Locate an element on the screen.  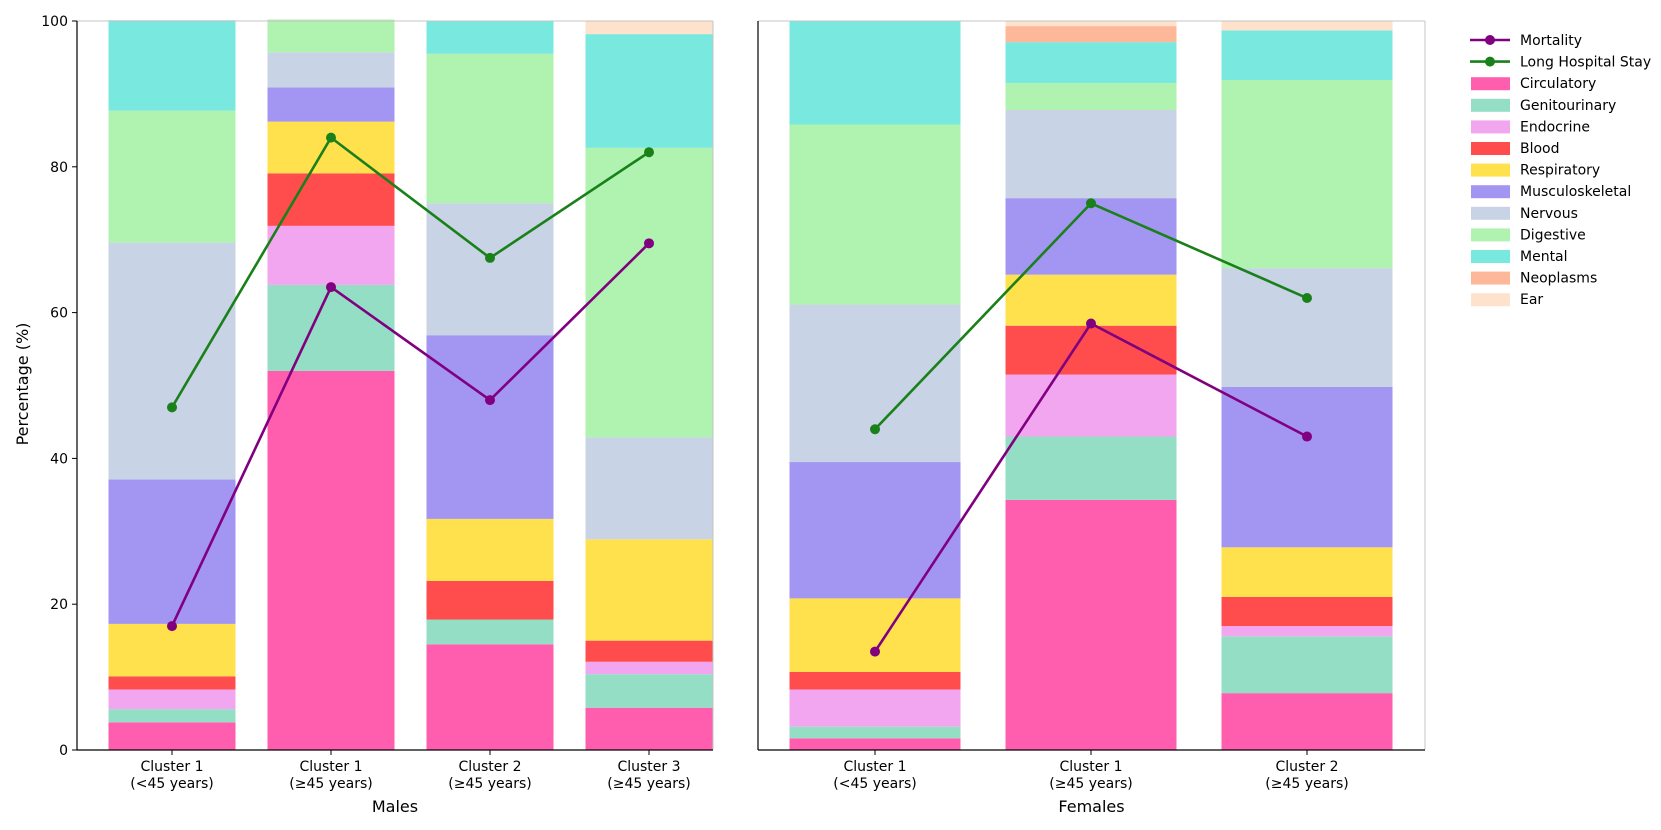
legend-label: Genitourinary is located at coordinates (1568, 106).